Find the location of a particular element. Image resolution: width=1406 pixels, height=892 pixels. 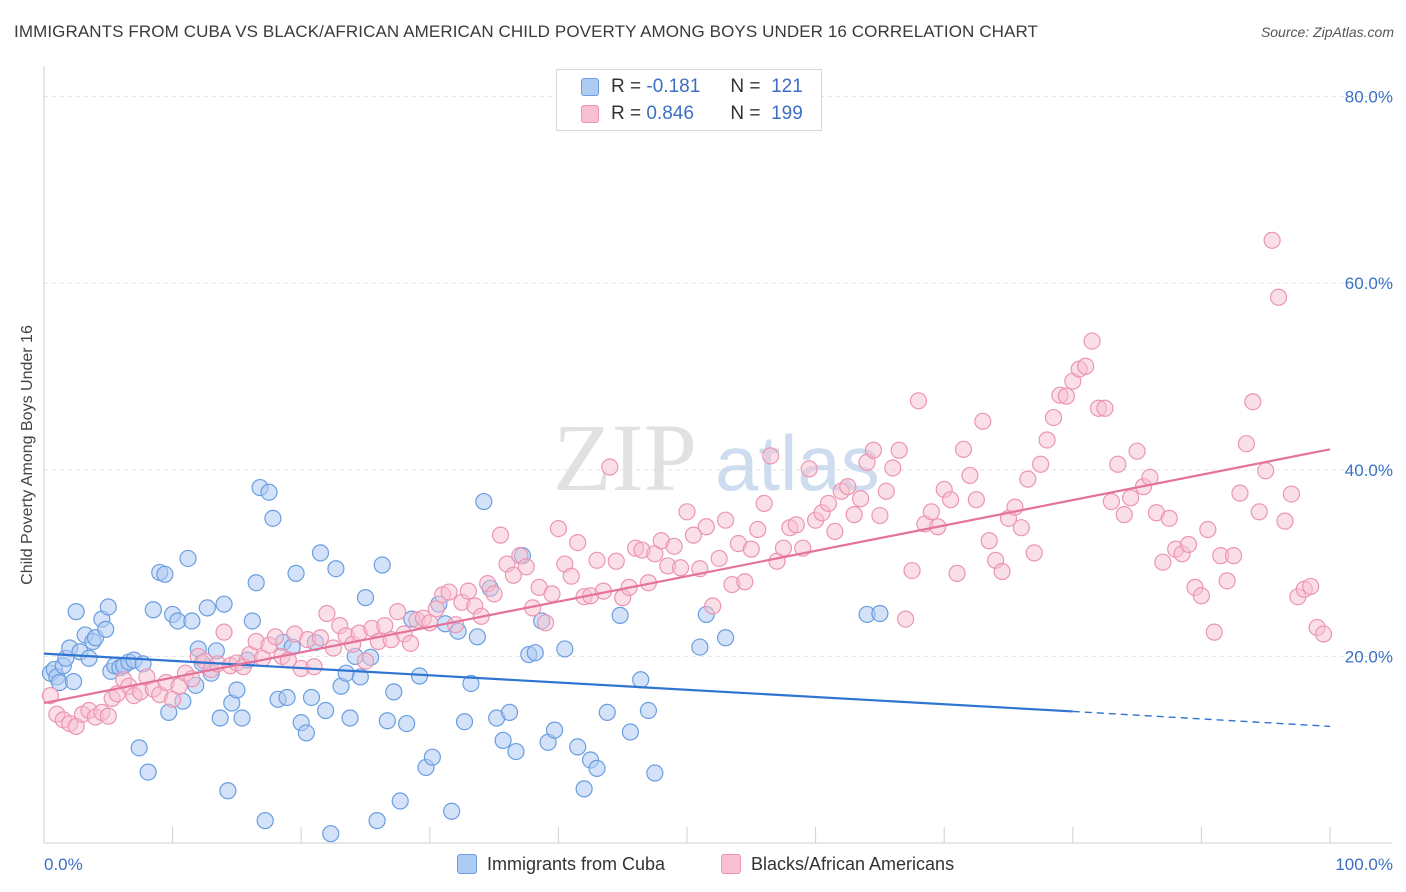

x-tick-label-end: 100.0% is located at coordinates (1364, 864).